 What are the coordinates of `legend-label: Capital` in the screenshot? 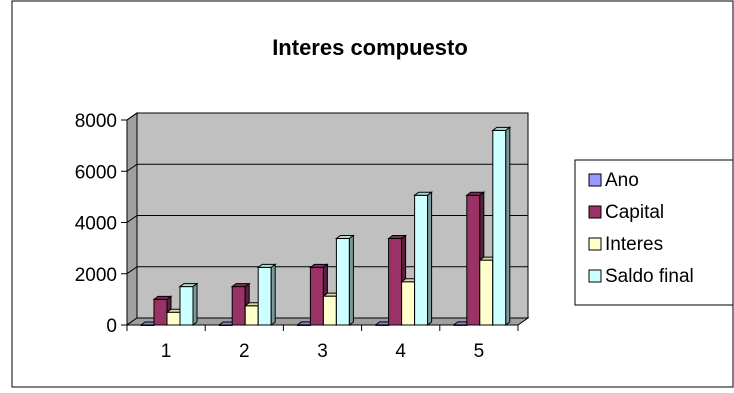 It's located at (634, 212).